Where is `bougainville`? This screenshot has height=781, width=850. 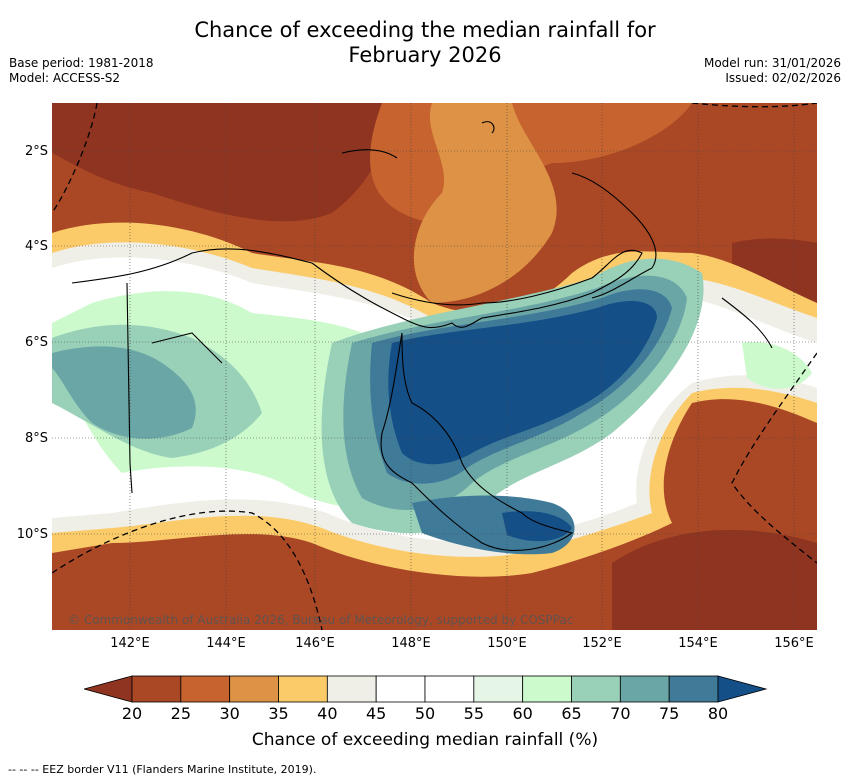 bougainville is located at coordinates (747, 323).